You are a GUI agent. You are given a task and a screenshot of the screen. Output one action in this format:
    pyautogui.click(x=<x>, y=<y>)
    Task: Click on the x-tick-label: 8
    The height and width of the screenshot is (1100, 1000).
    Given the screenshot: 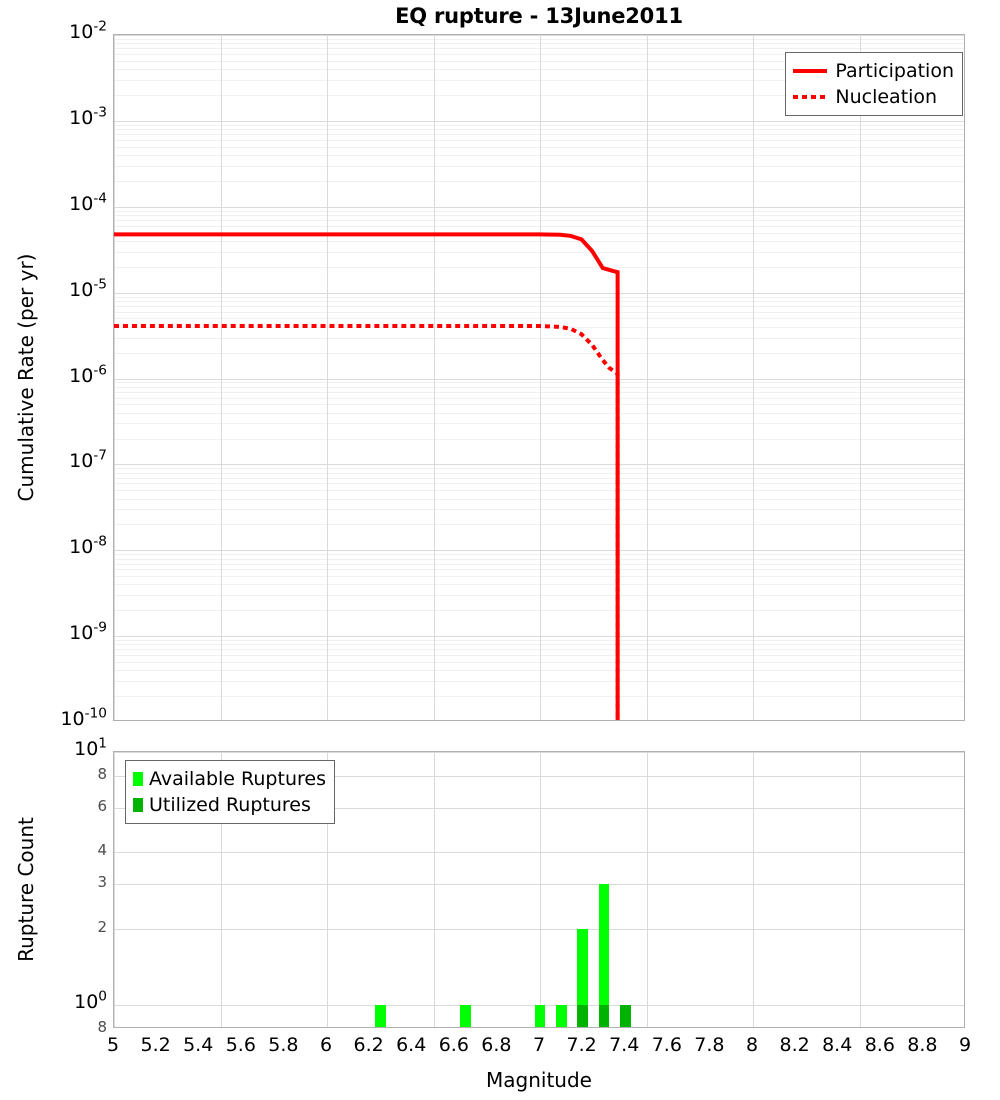 What is the action you would take?
    pyautogui.click(x=752, y=1045)
    